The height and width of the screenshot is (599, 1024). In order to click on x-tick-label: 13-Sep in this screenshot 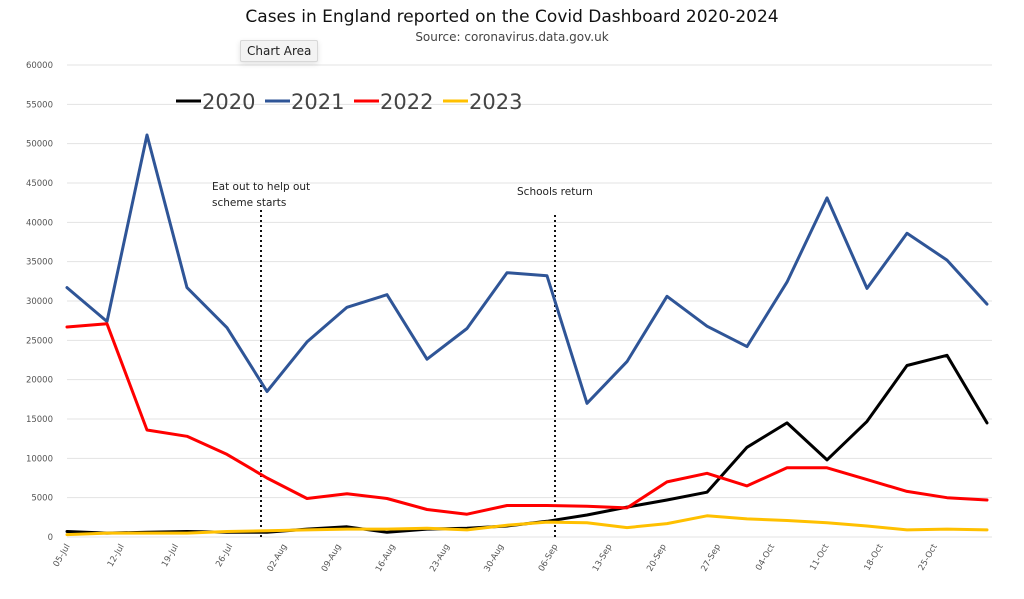, I will do `click(603, 558)`.